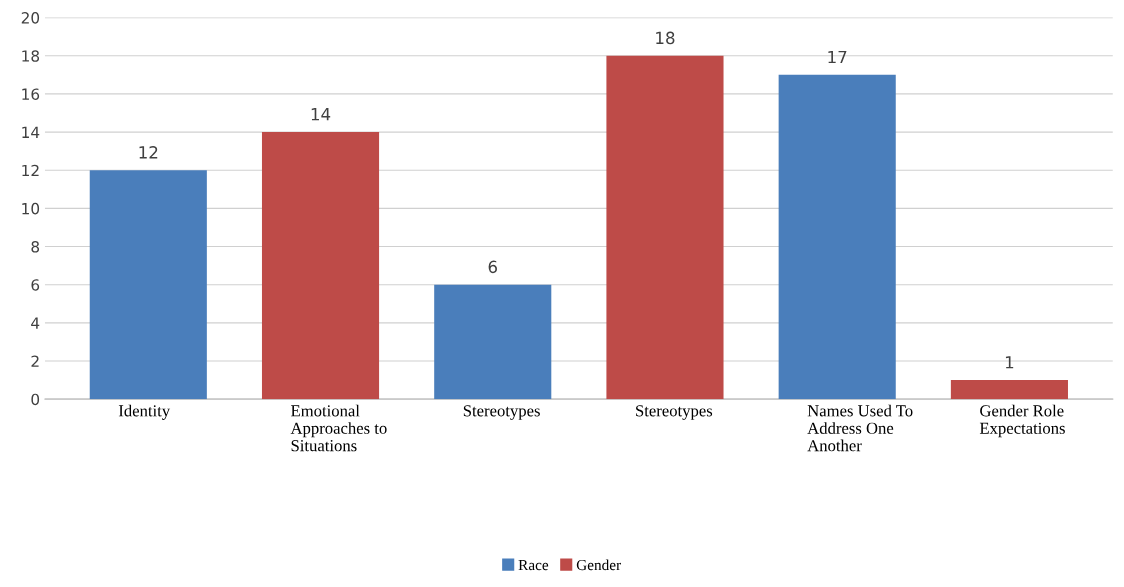  I want to click on x-tick-label: Gender Role Expectations, so click(1022, 421).